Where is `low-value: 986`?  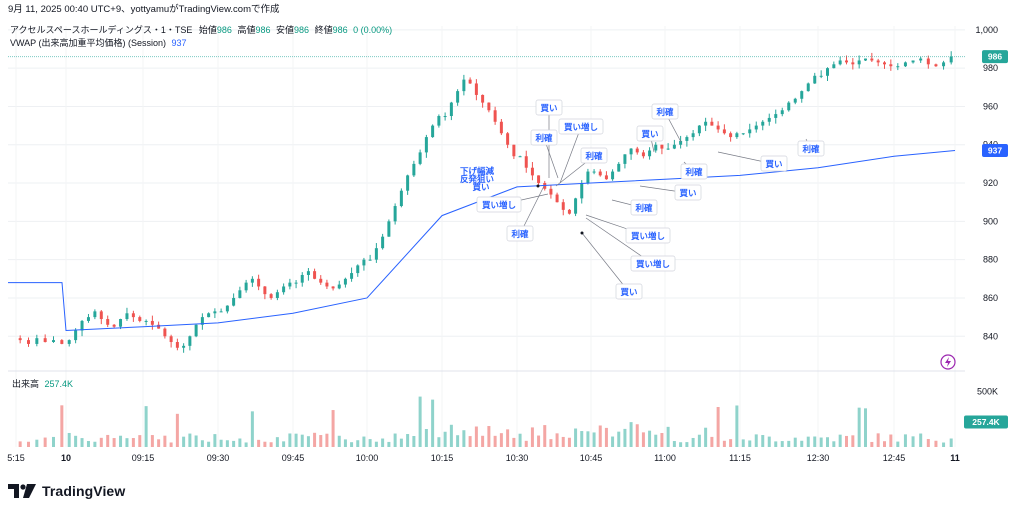
low-value: 986 is located at coordinates (302, 30).